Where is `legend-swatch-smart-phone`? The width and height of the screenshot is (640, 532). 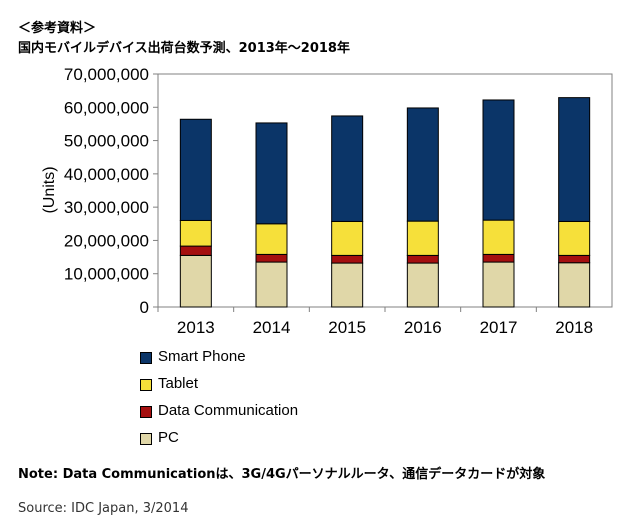 legend-swatch-smart-phone is located at coordinates (146, 358).